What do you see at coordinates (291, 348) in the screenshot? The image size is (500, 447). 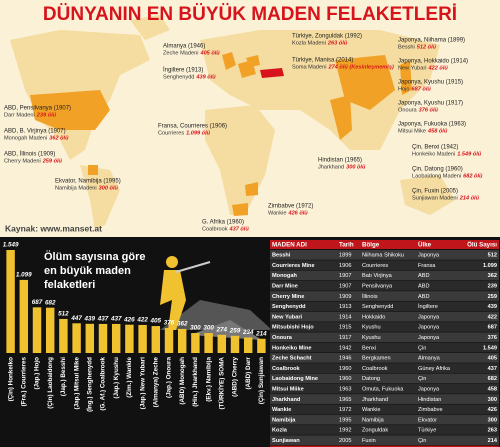 I see `table-cell: Honkeiko Mine` at bounding box center [291, 348].